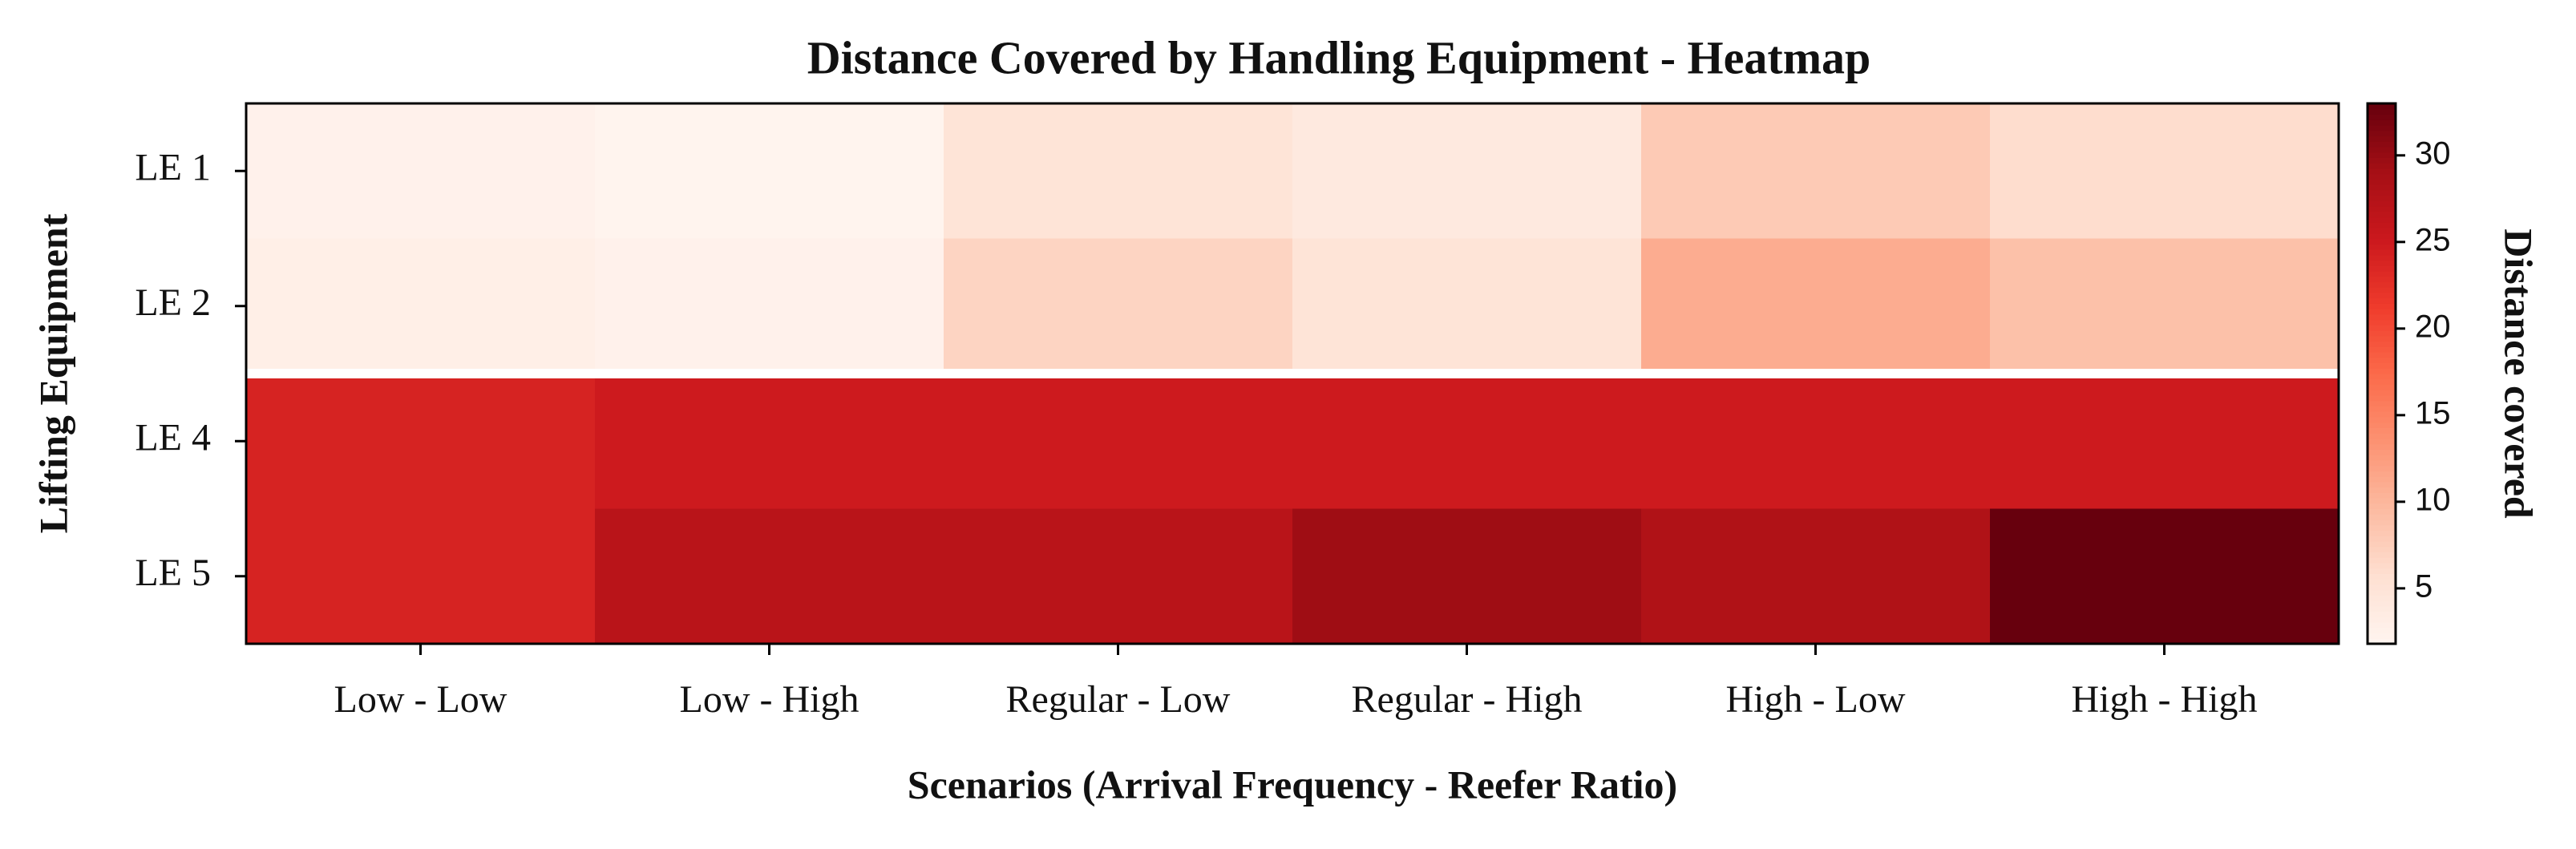 Image resolution: width=2576 pixels, height=849 pixels. Describe the element at coordinates (1118, 699) in the screenshot. I see `x-tick-label: Regular - Low` at that location.